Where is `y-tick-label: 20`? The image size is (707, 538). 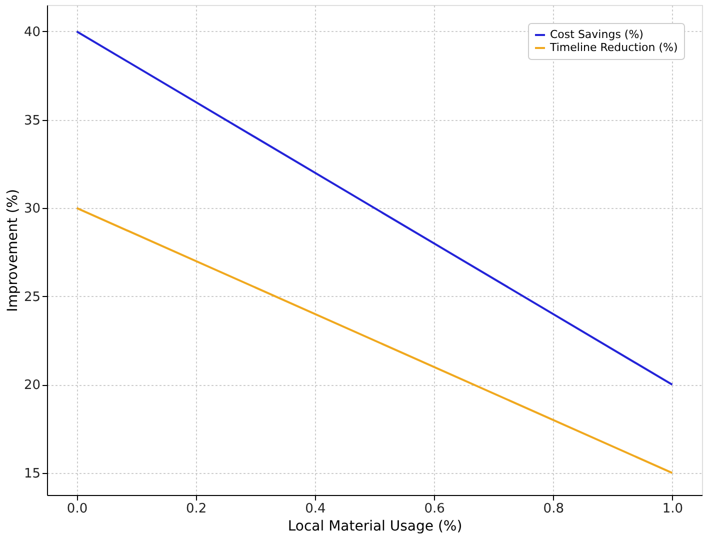
y-tick-label: 20 is located at coordinates (32, 386).